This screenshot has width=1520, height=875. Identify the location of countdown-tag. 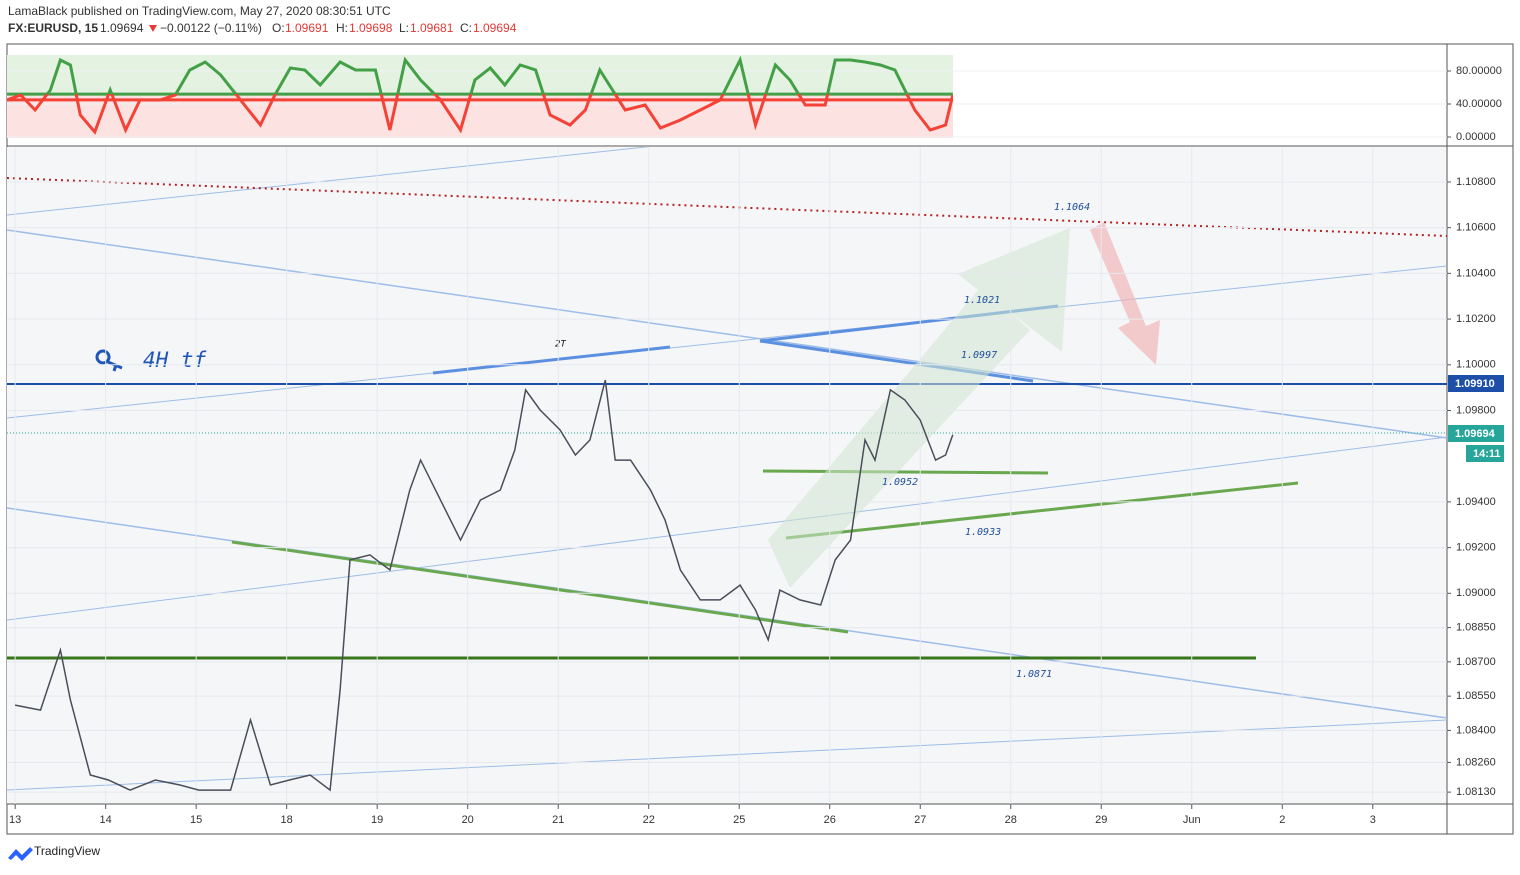
(1485, 453).